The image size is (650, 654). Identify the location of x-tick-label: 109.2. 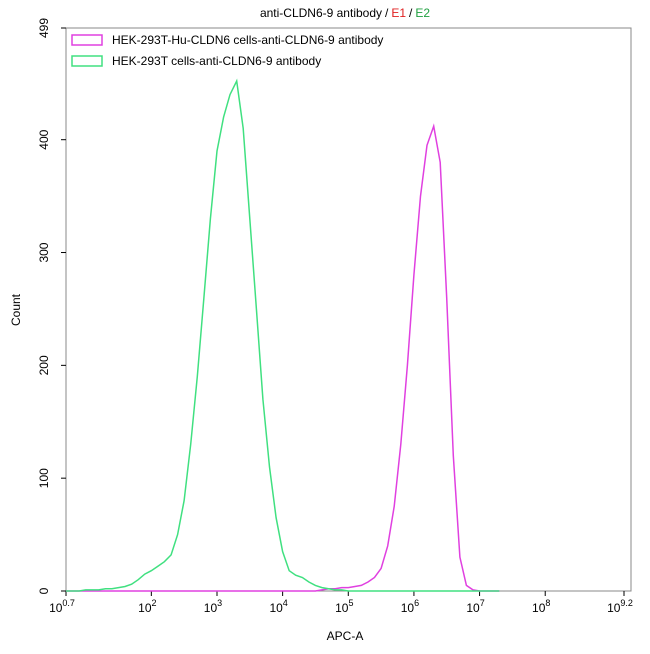
(620, 606).